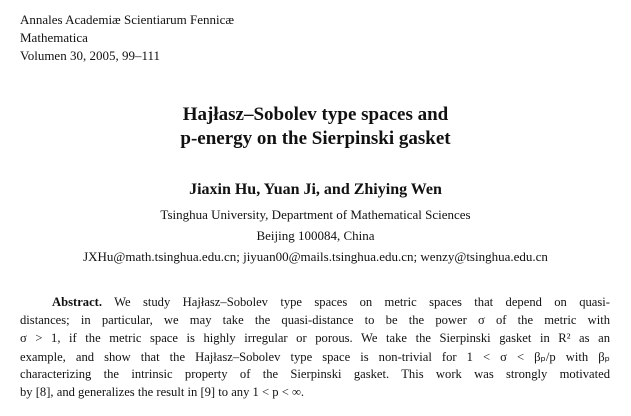 The height and width of the screenshot is (416, 631). I want to click on journal-line: Mathematica, so click(54, 37).